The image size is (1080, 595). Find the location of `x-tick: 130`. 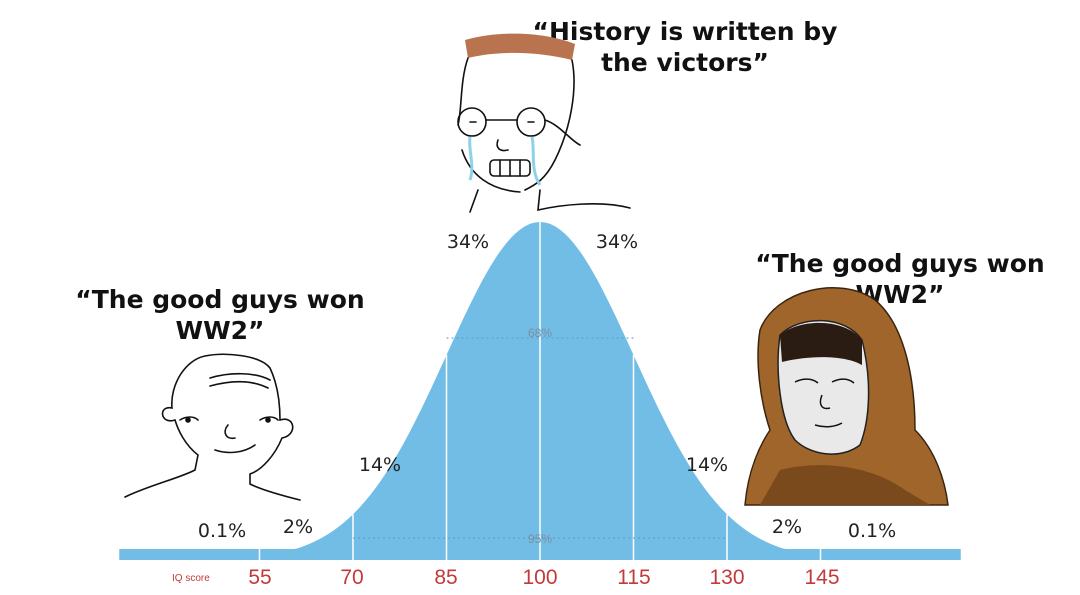

x-tick: 130 is located at coordinates (727, 577).